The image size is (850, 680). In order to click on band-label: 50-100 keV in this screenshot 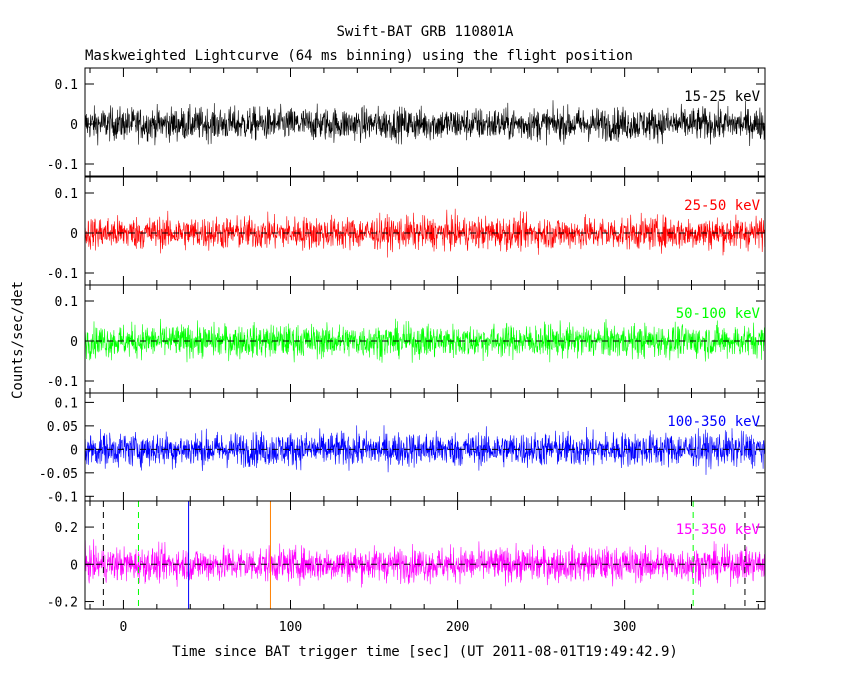, I will do `click(718, 314)`.